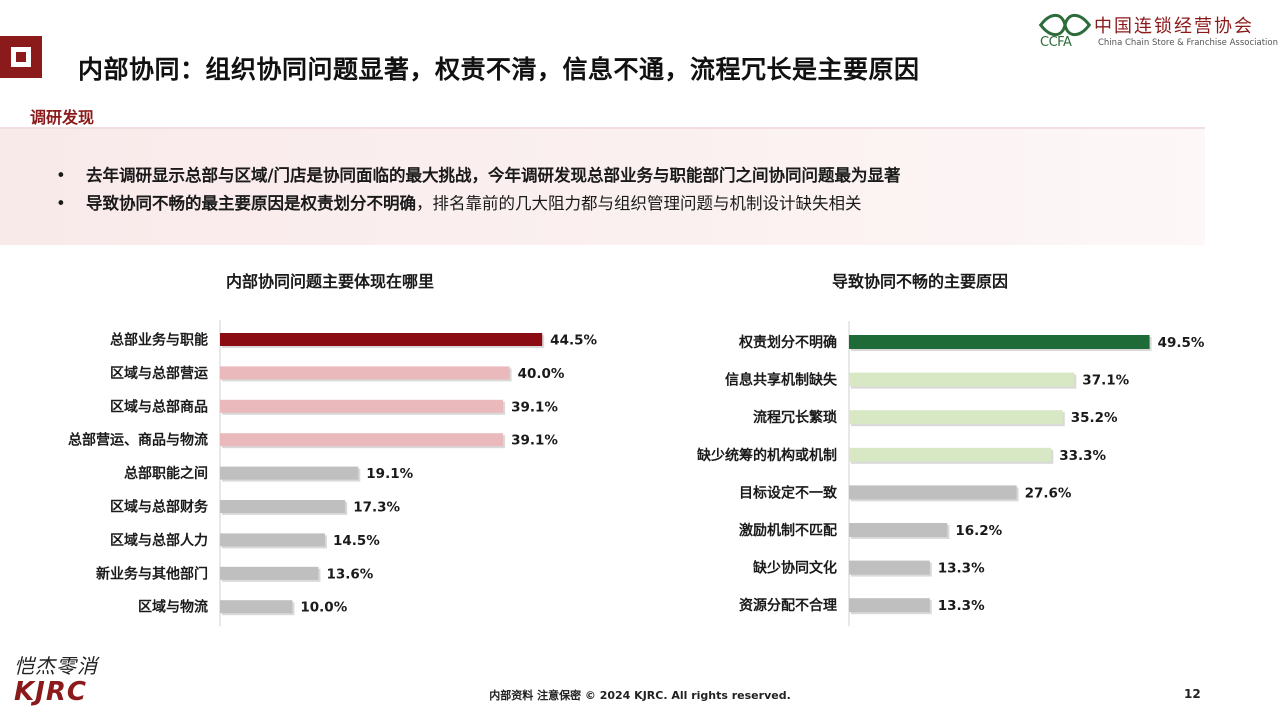 The height and width of the screenshot is (720, 1280). Describe the element at coordinates (602, 128) in the screenshot. I see `findings-divider` at that location.